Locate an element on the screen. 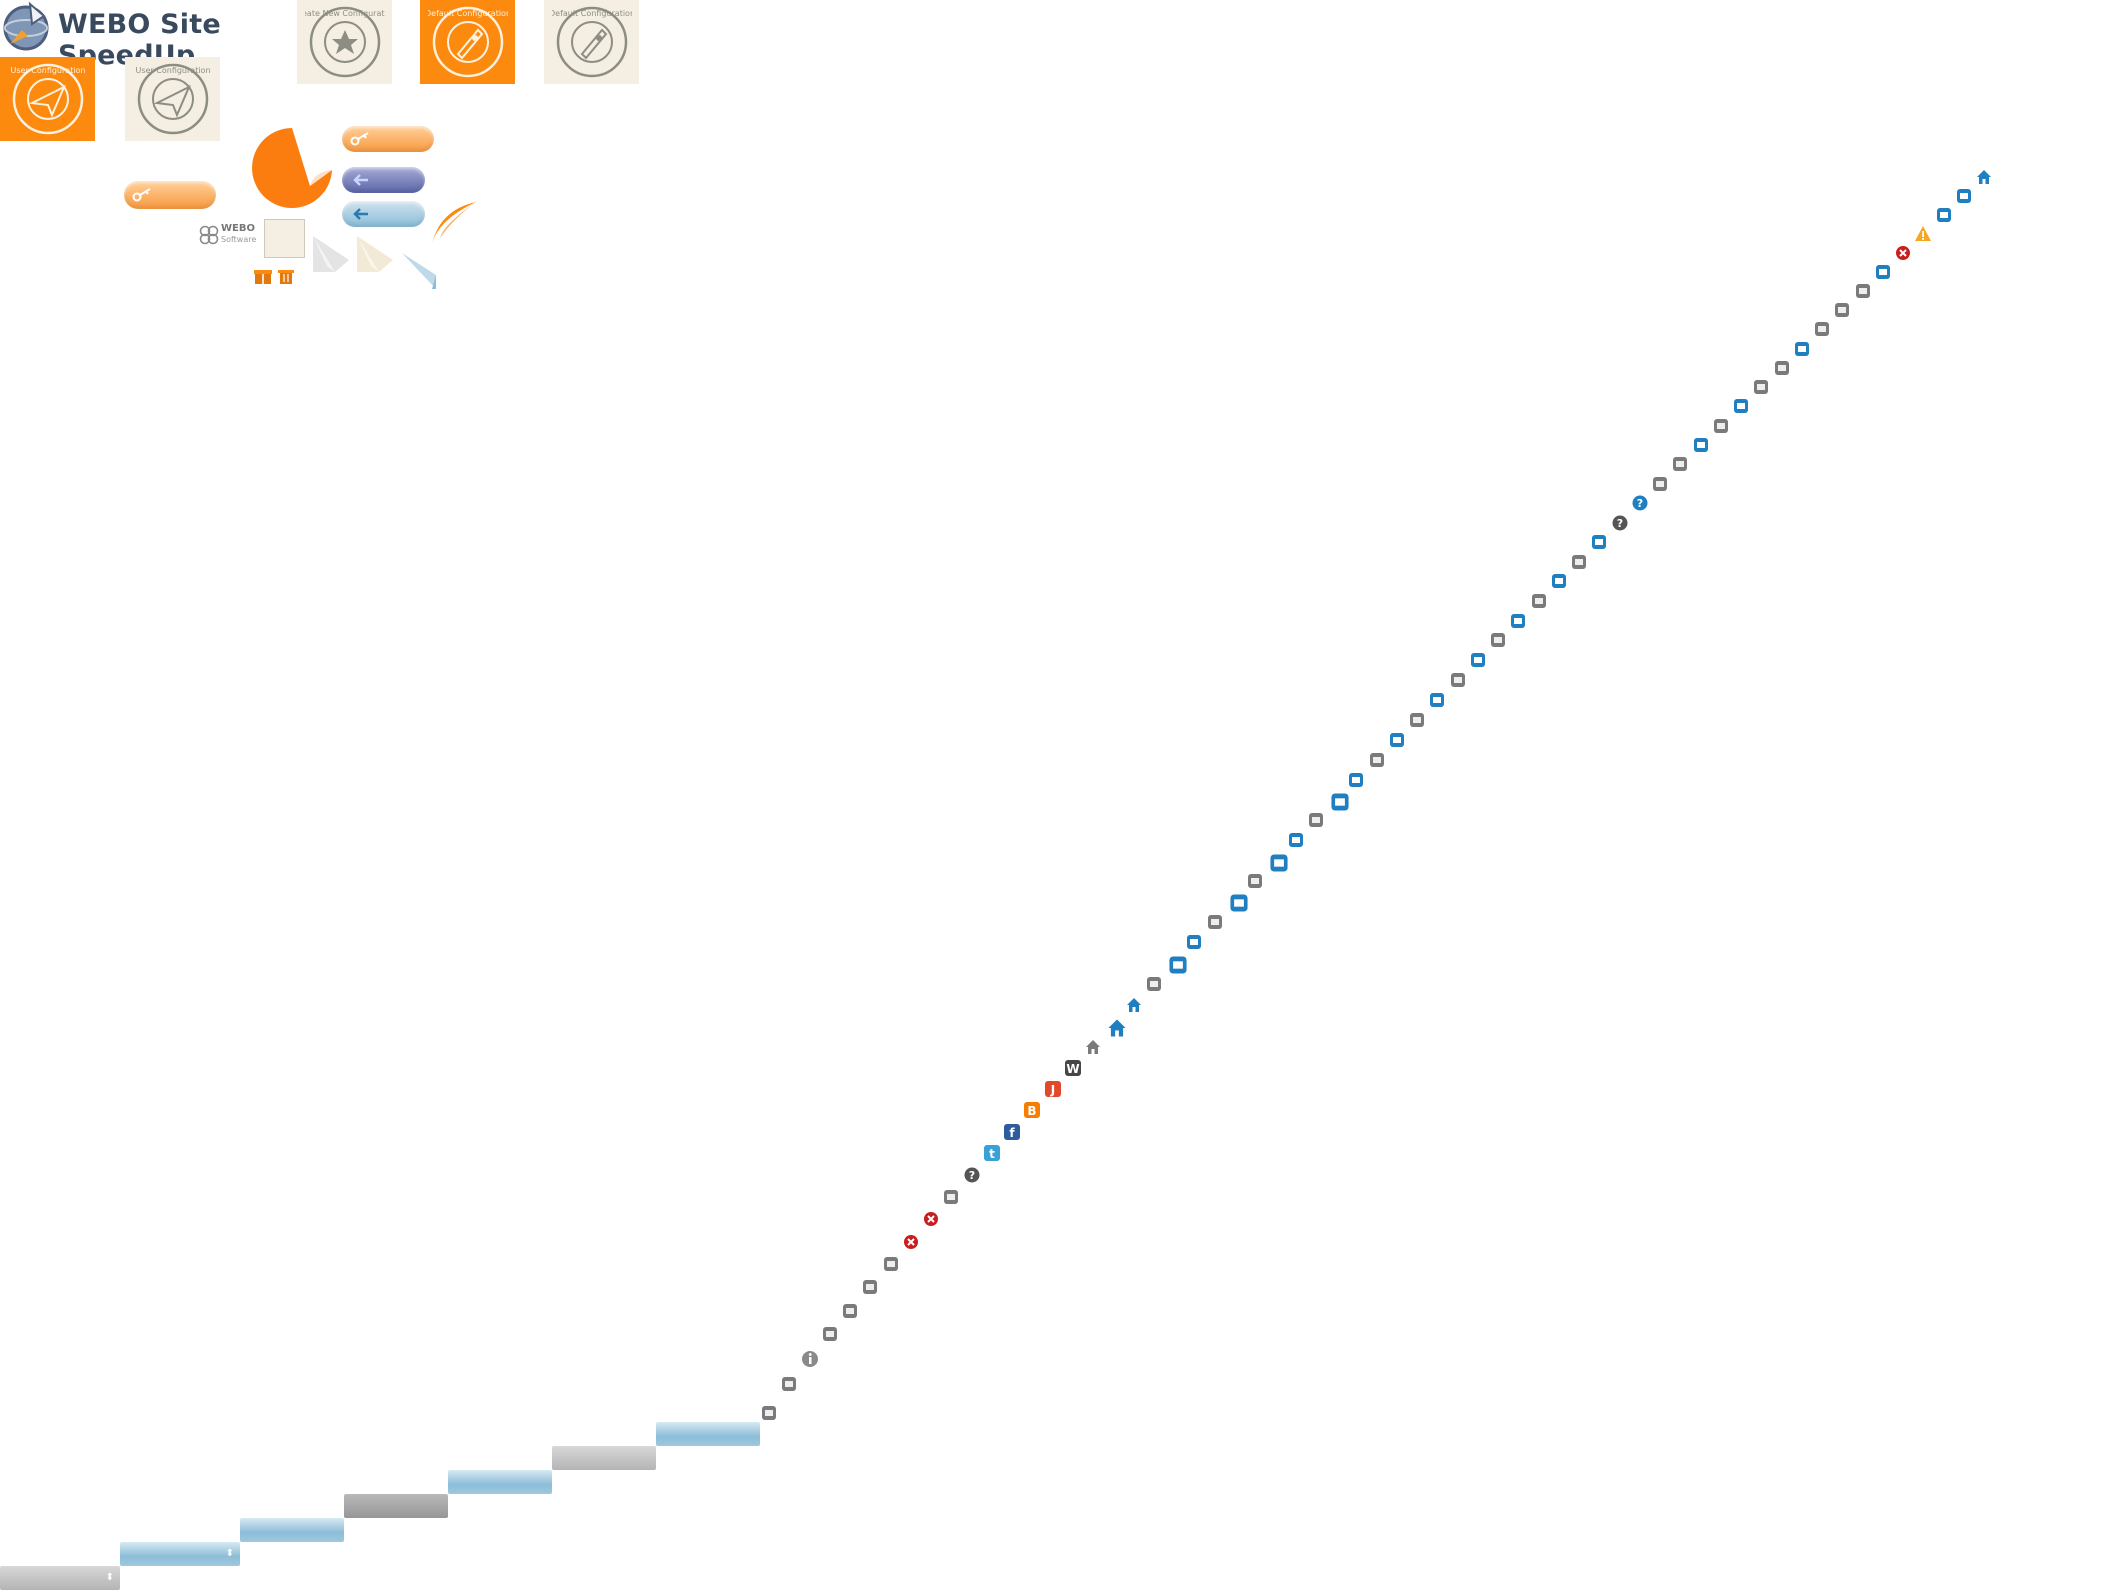 The image size is (2126, 1590). user-configuration-tile: User Configuration is located at coordinates (172, 99).